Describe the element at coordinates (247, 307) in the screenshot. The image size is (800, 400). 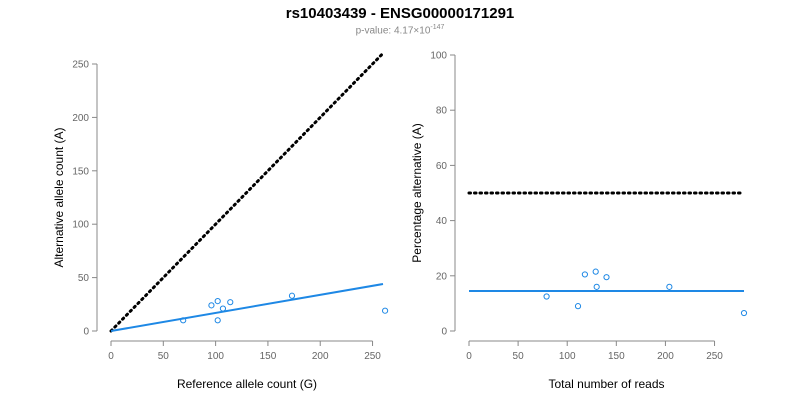
I see `left-fit-line` at that location.